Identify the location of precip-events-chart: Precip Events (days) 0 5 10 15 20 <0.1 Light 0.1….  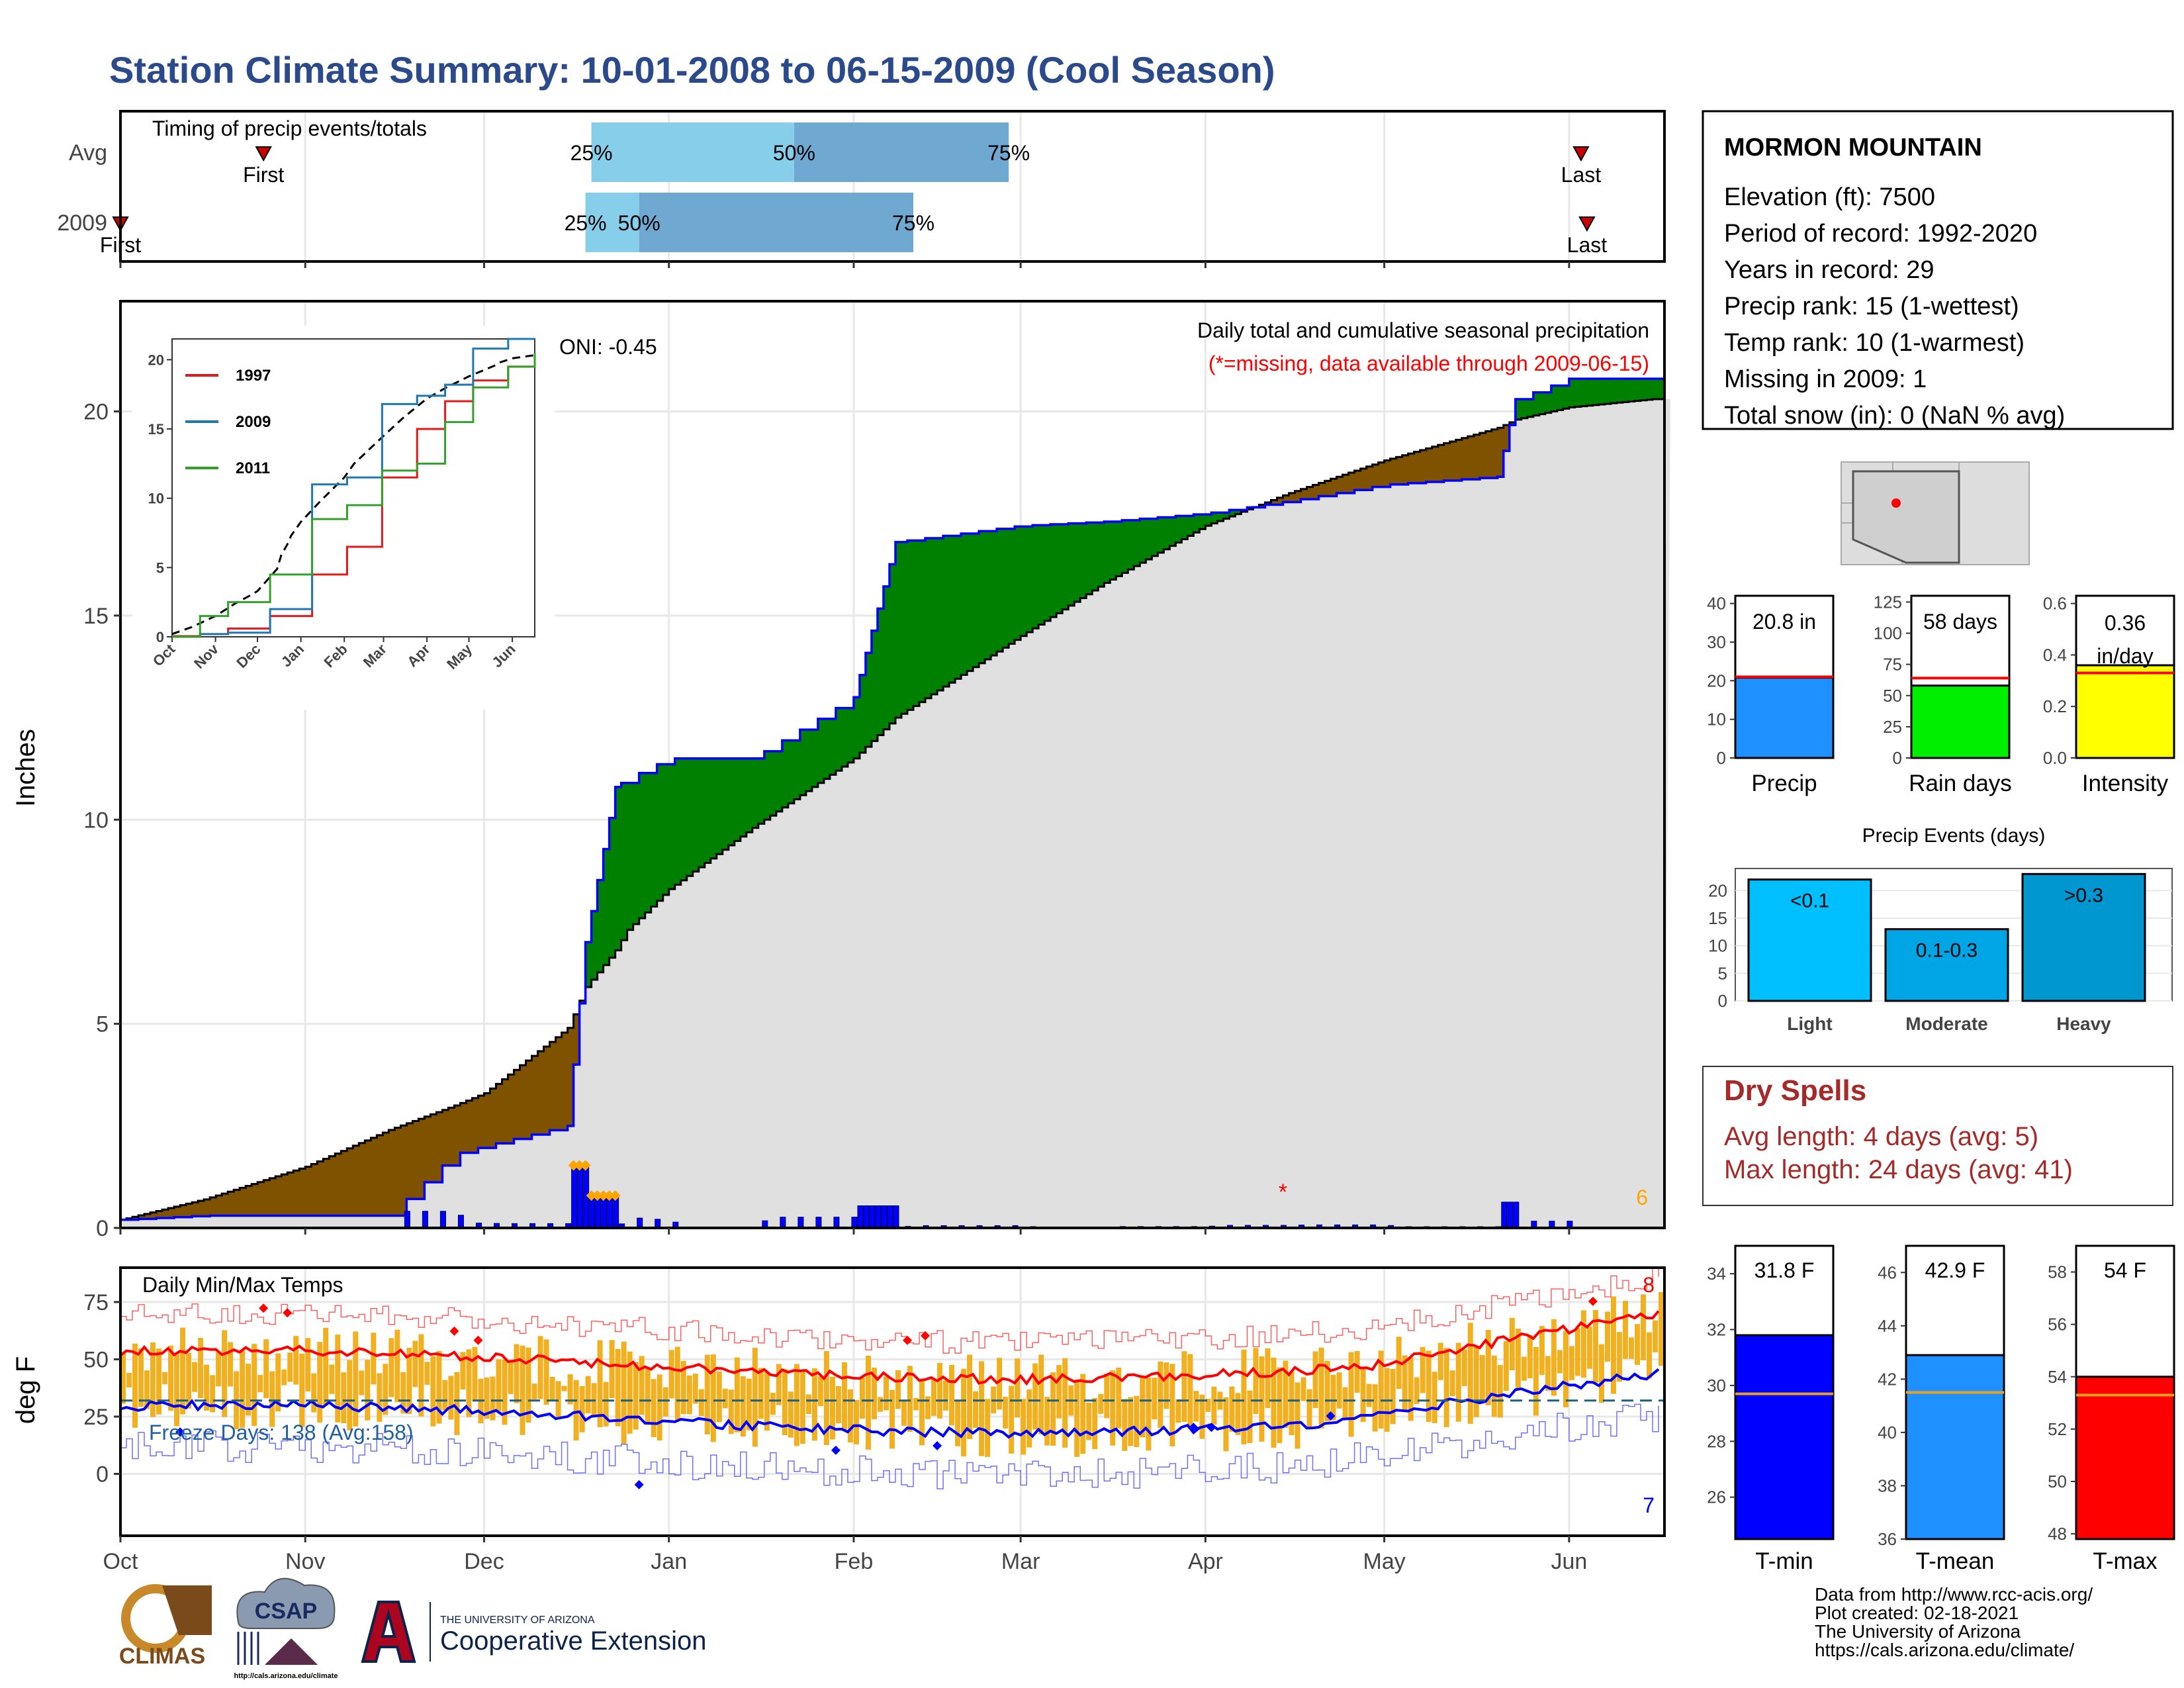
(1940, 929).